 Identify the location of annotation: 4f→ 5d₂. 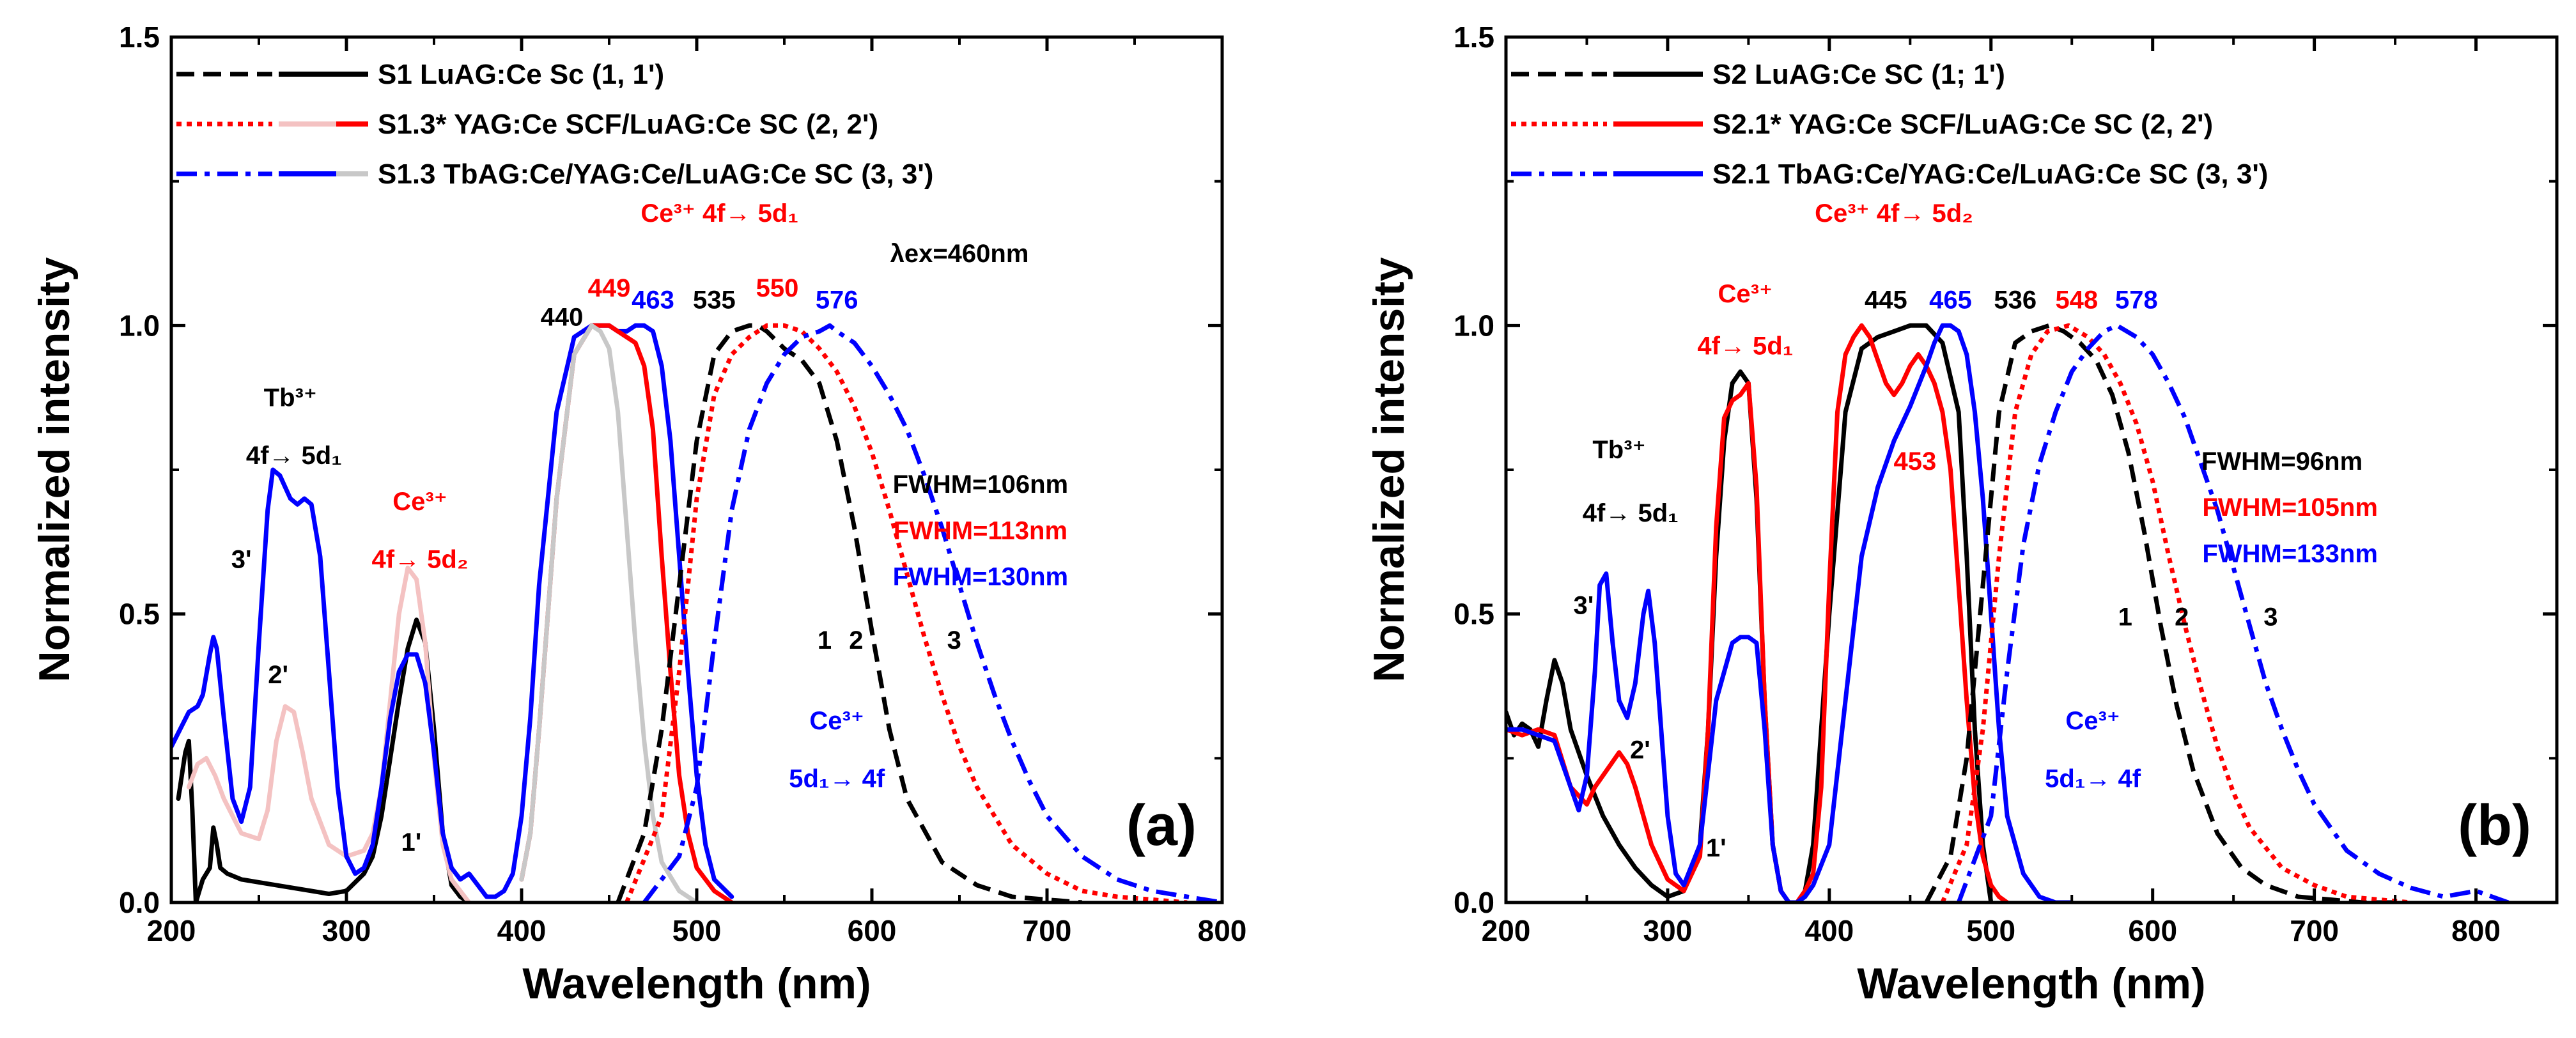
(420, 559).